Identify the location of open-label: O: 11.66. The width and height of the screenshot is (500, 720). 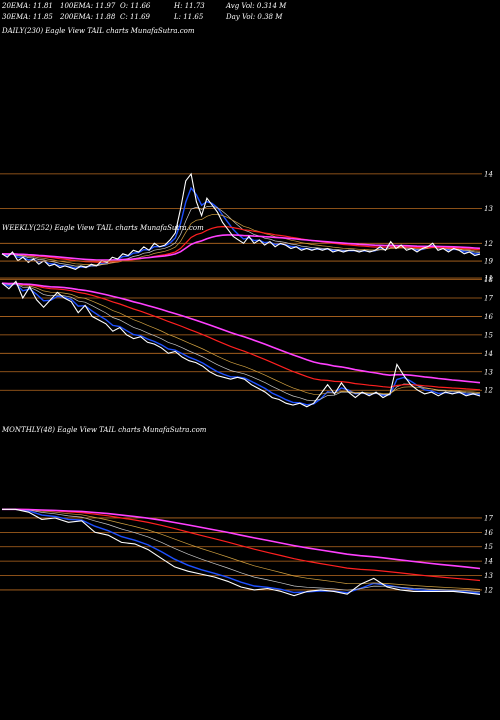
(135, 6).